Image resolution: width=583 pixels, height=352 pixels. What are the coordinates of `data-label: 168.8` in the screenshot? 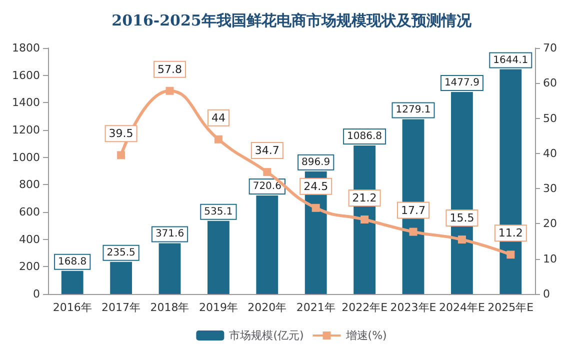 It's located at (72, 262).